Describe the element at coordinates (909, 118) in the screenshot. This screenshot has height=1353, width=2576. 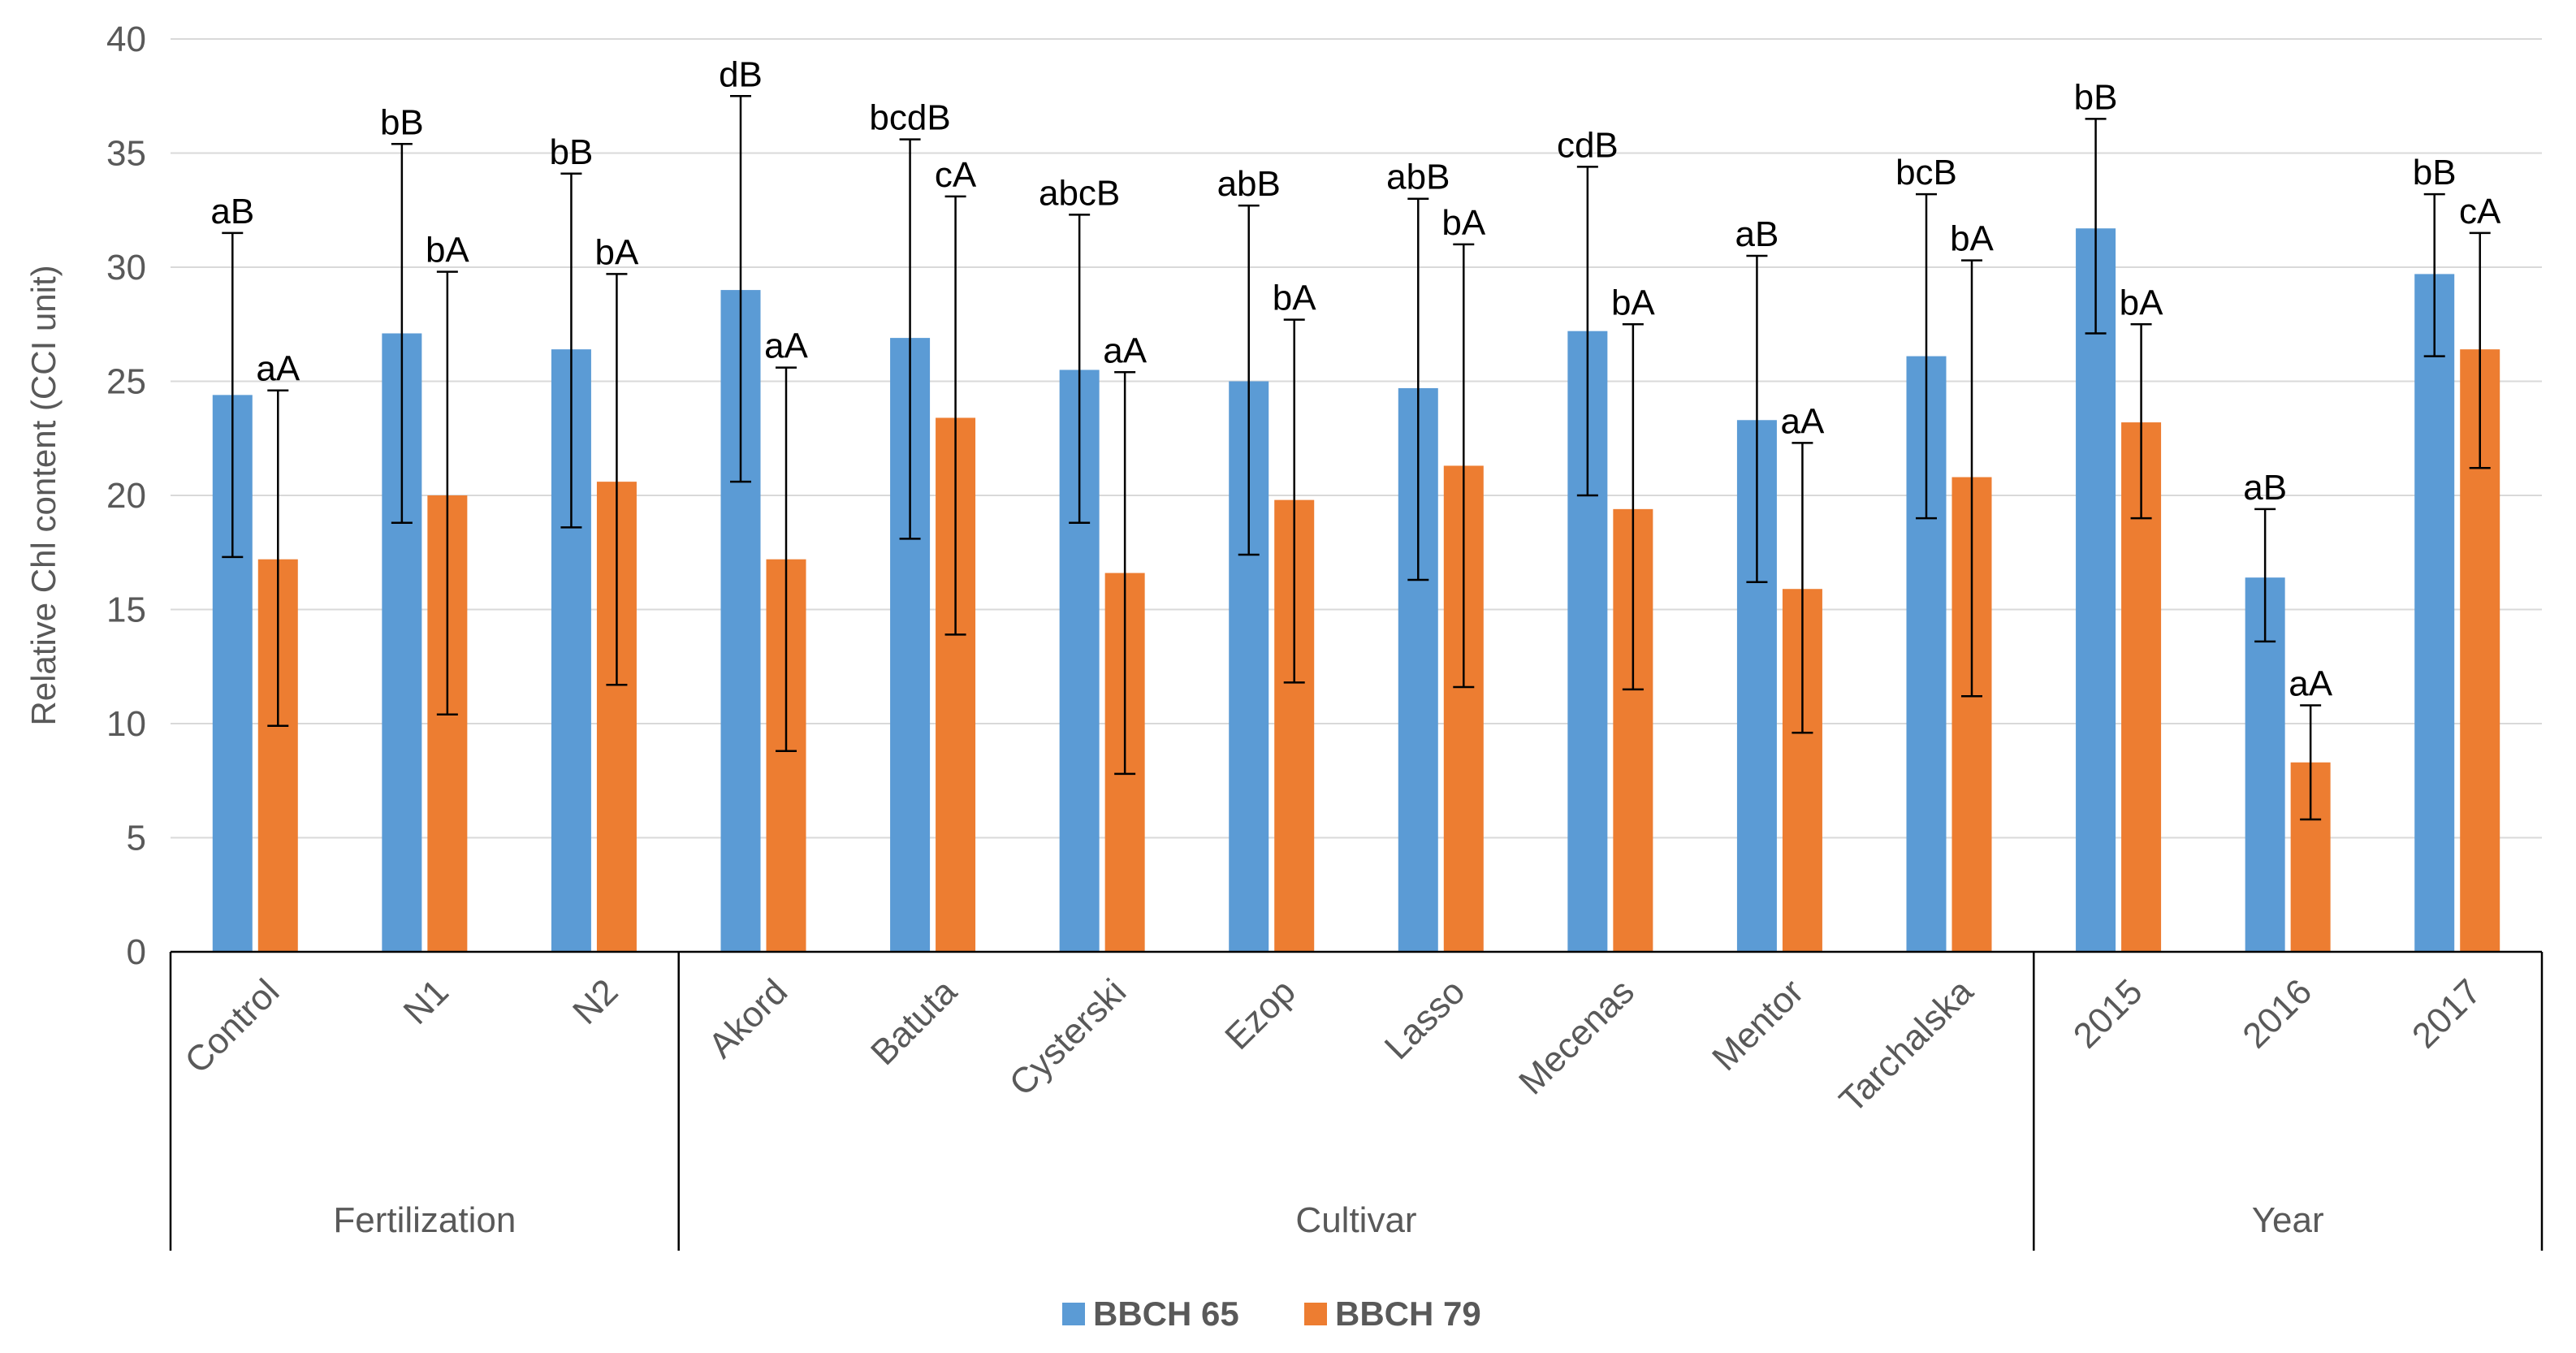
I see `data-label: bcdB` at that location.